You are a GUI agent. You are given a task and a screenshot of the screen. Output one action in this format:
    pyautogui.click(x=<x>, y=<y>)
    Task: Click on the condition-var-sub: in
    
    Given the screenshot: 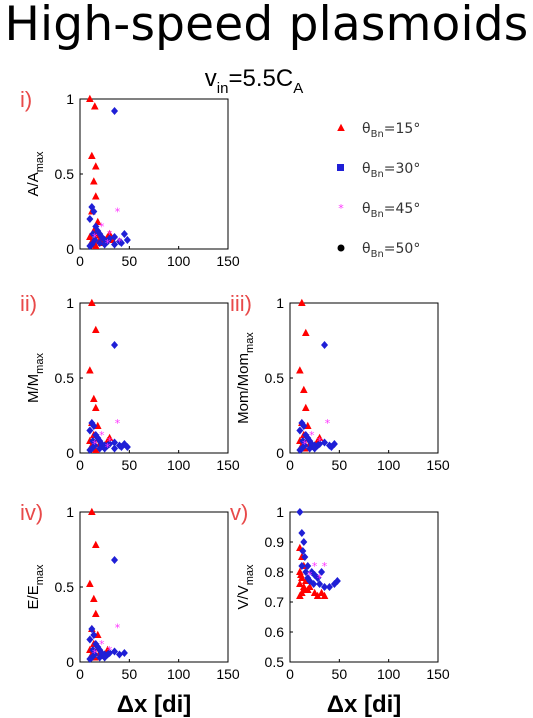 What is the action you would take?
    pyautogui.click(x=223, y=88)
    